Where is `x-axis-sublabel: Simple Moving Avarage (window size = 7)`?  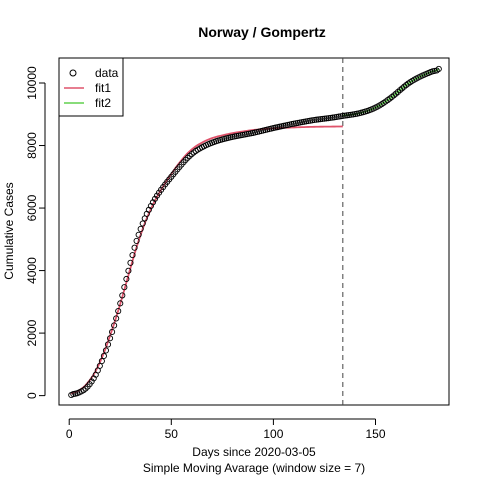 x-axis-sublabel: Simple Moving Avarage (window size = 7) is located at coordinates (254, 468).